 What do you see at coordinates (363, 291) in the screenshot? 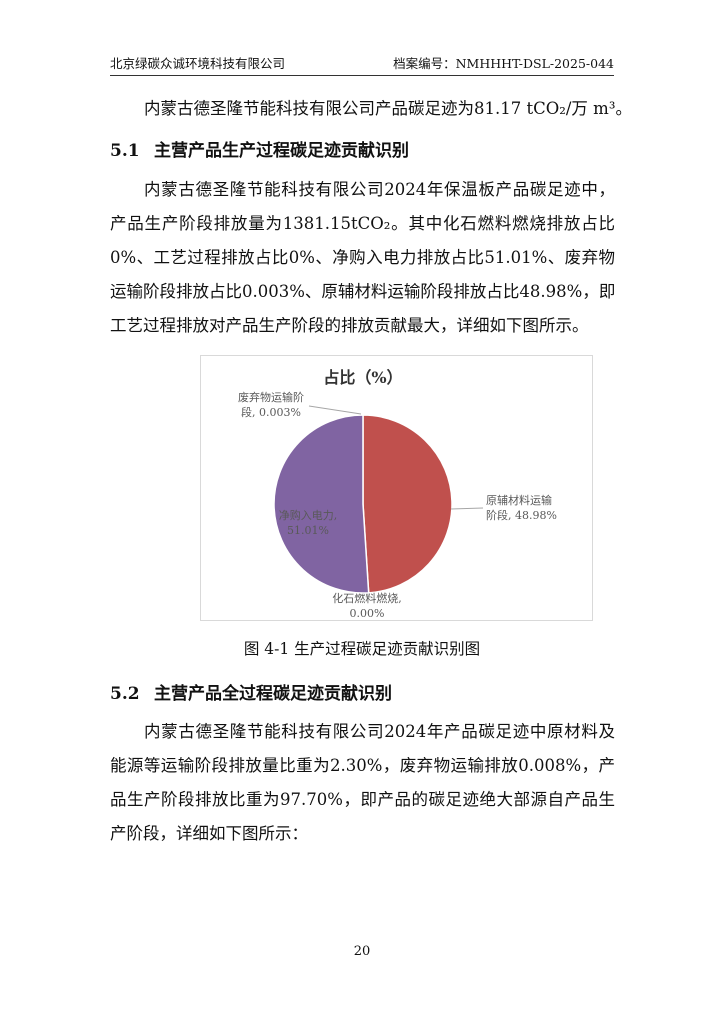
I see `paragraph-line: 运输阶段排放占比0.003%、原辅材料运输阶段排放占比48.98%，即` at bounding box center [363, 291].